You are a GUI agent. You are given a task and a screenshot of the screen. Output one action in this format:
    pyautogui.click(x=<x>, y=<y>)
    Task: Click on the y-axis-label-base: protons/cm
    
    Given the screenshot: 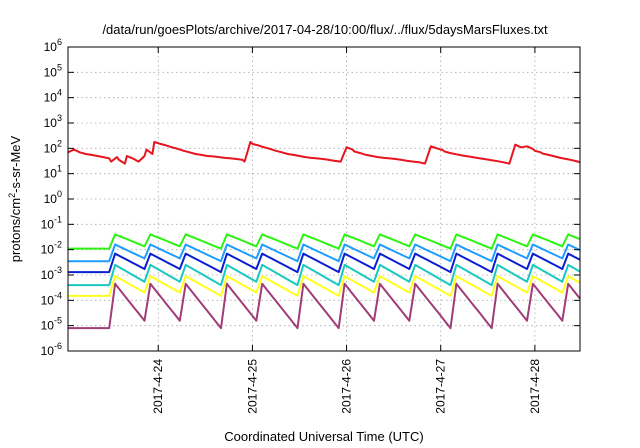 What is the action you would take?
    pyautogui.click(x=15, y=230)
    